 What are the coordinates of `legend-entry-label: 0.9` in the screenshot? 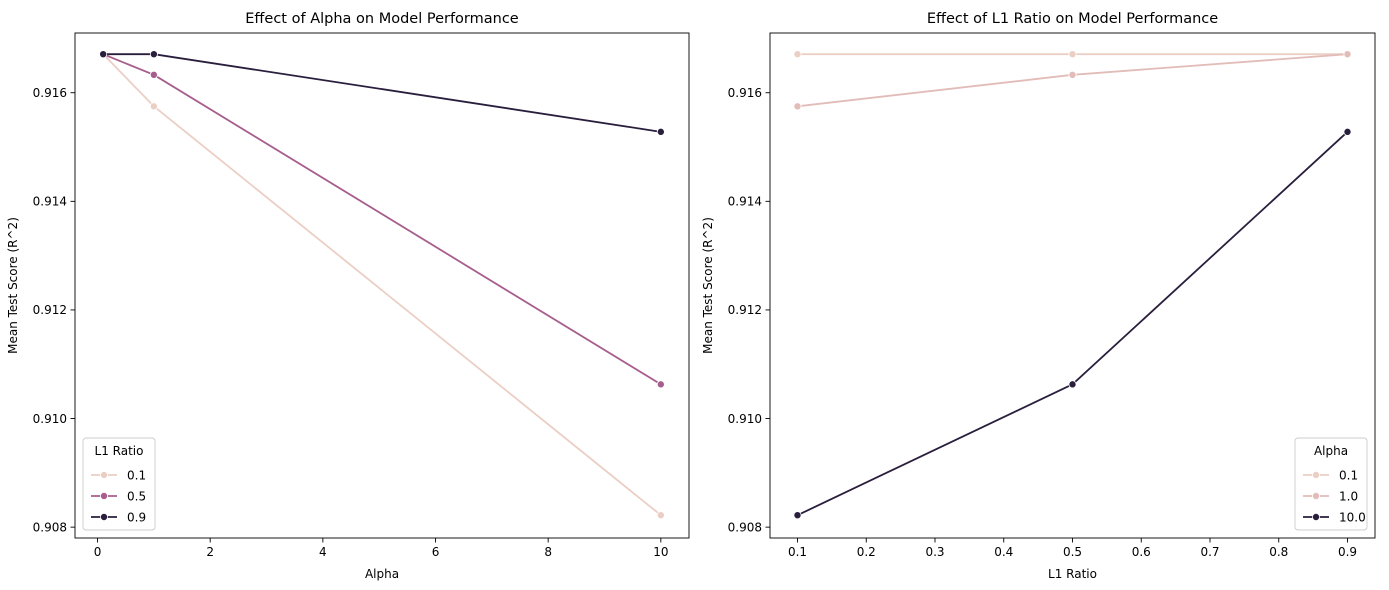 It's located at (136, 517).